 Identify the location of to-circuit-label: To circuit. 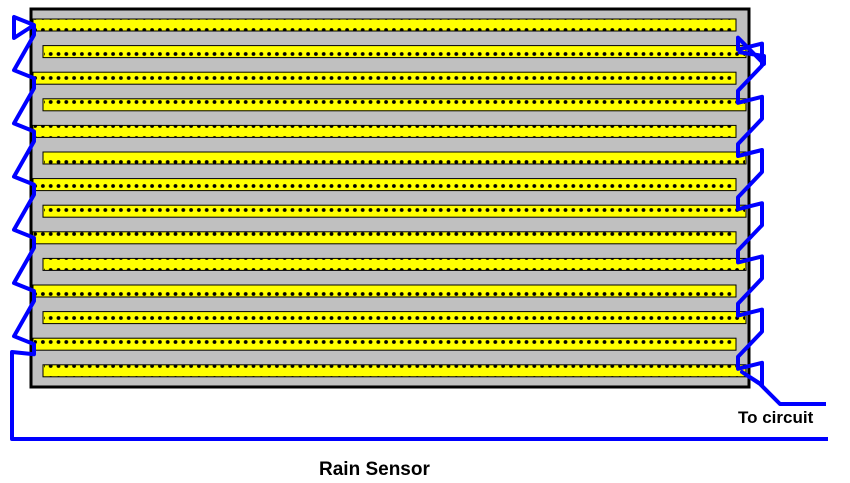
(776, 417).